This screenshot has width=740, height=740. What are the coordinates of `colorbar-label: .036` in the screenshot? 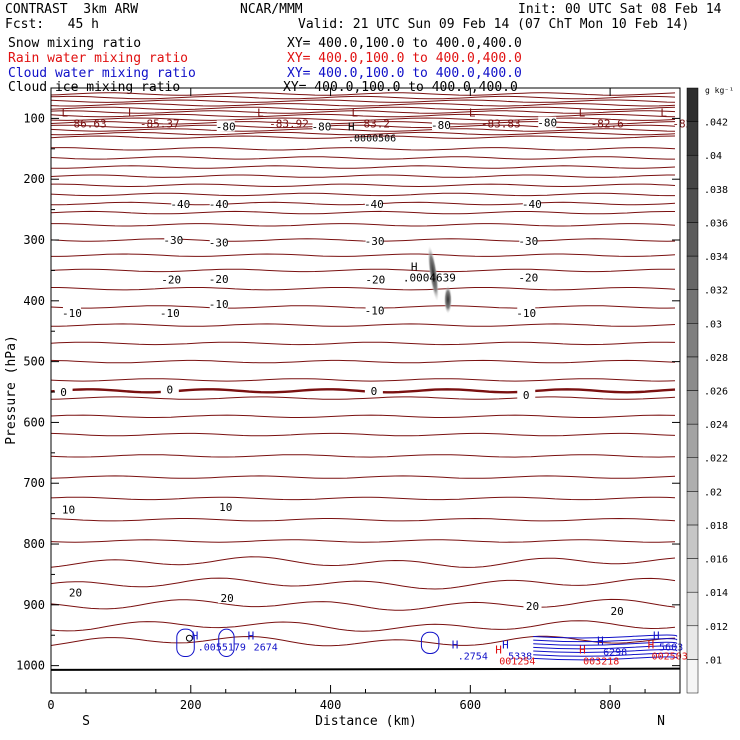 It's located at (716, 223).